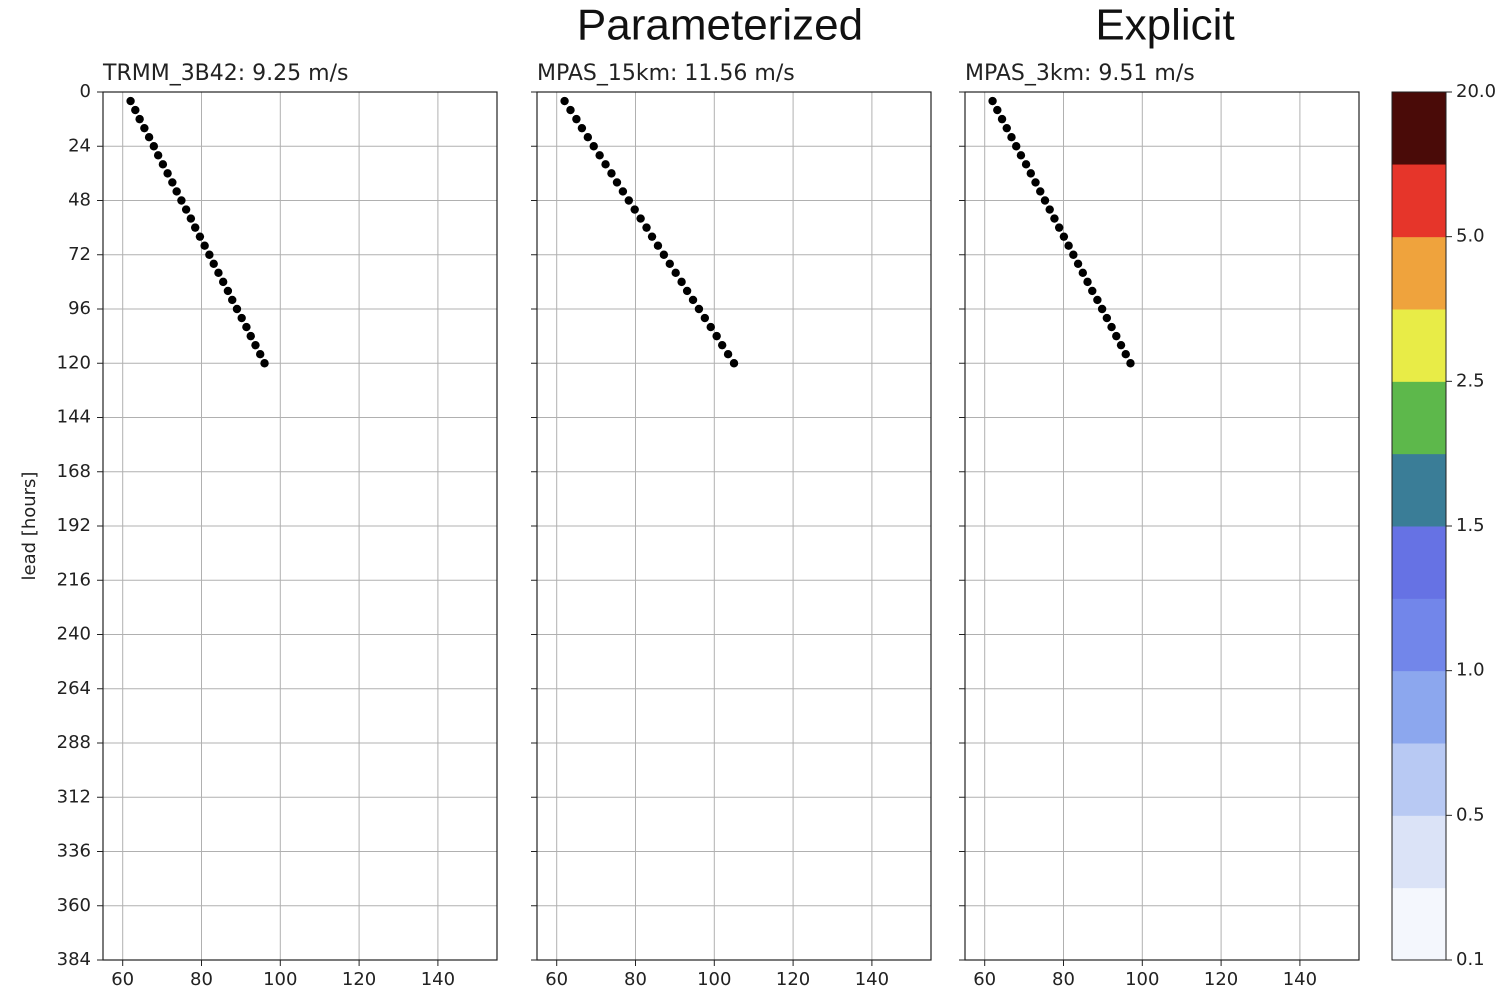  I want to click on y-tick-label: 336, so click(74, 851).